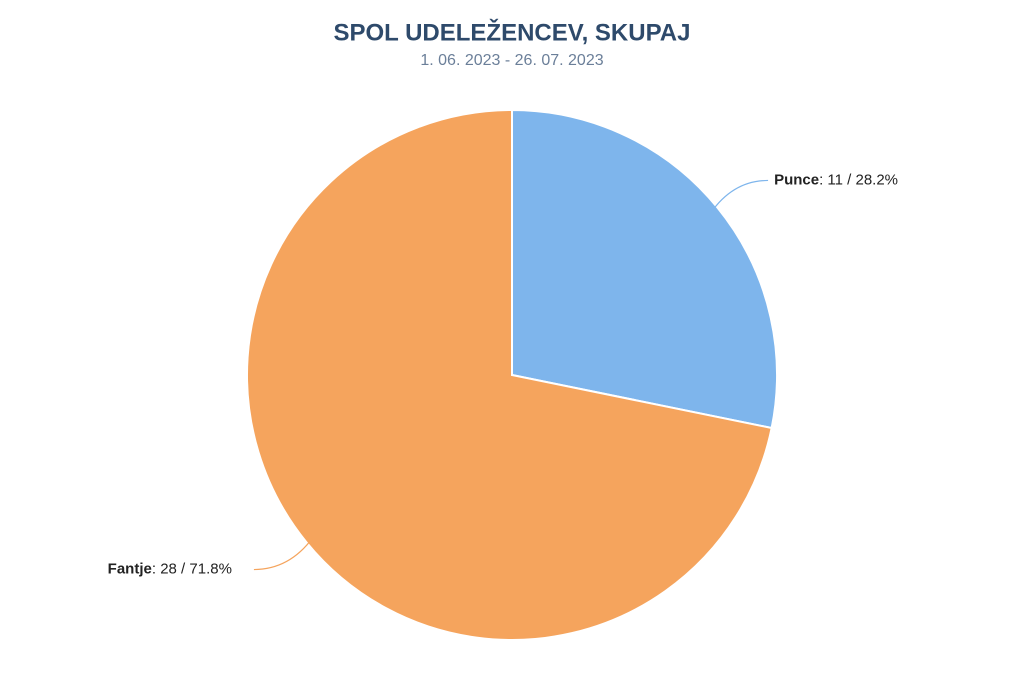  I want to click on slice-name: Punce, so click(796, 179).